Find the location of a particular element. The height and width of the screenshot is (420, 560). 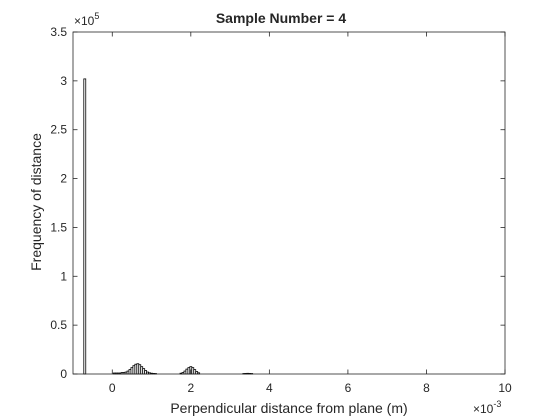

svg-text: ×10⁻³ is located at coordinates (487, 407).